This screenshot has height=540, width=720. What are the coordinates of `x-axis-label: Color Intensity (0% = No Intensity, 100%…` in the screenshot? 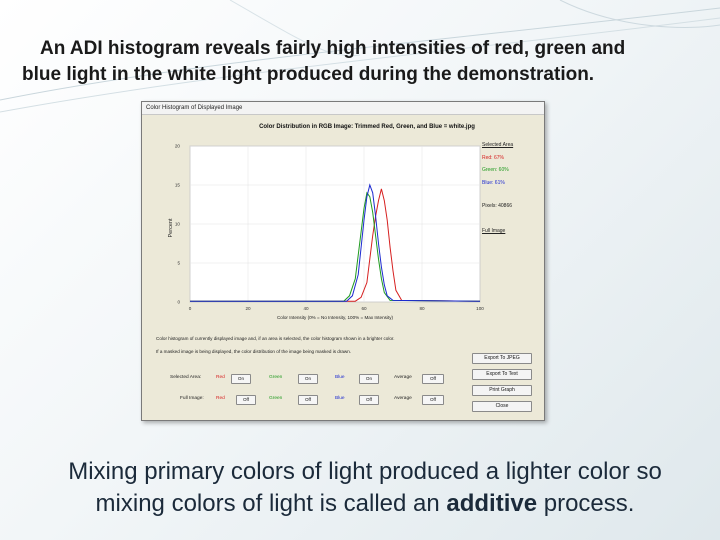 It's located at (335, 317).